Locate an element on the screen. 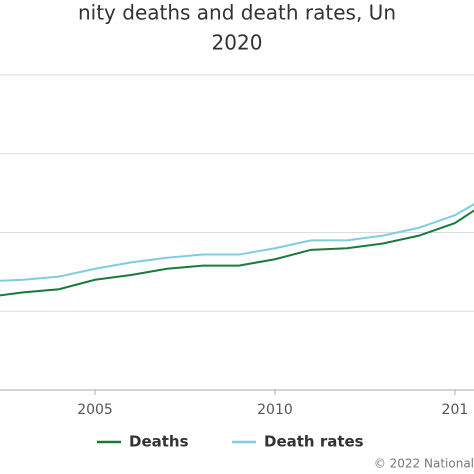 This screenshot has height=474, width=474. x-tick-label: 2010 is located at coordinates (275, 410).